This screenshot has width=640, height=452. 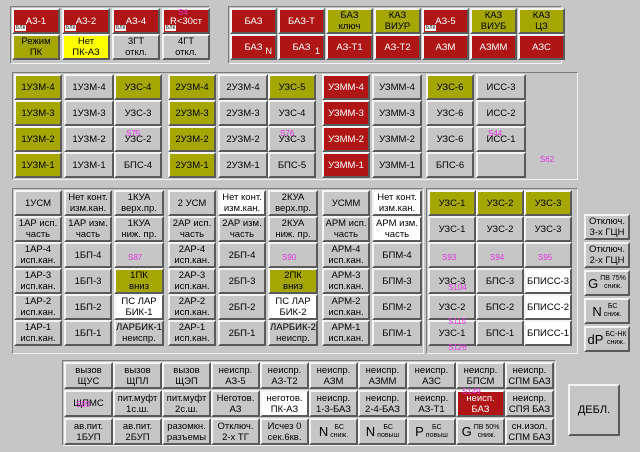 What do you see at coordinates (333, 431) in the screenshot?
I see `bottom-2-5: N БС сниж.` at bounding box center [333, 431].